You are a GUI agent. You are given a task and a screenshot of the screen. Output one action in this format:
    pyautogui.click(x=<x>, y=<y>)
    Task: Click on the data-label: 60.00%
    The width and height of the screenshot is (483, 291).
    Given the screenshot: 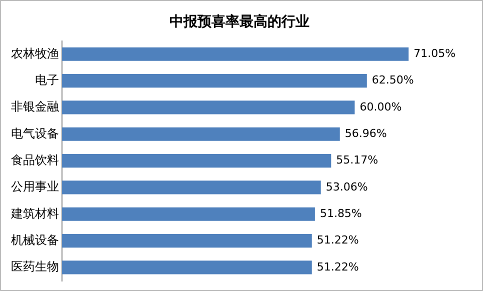 What is the action you would take?
    pyautogui.click(x=381, y=107)
    